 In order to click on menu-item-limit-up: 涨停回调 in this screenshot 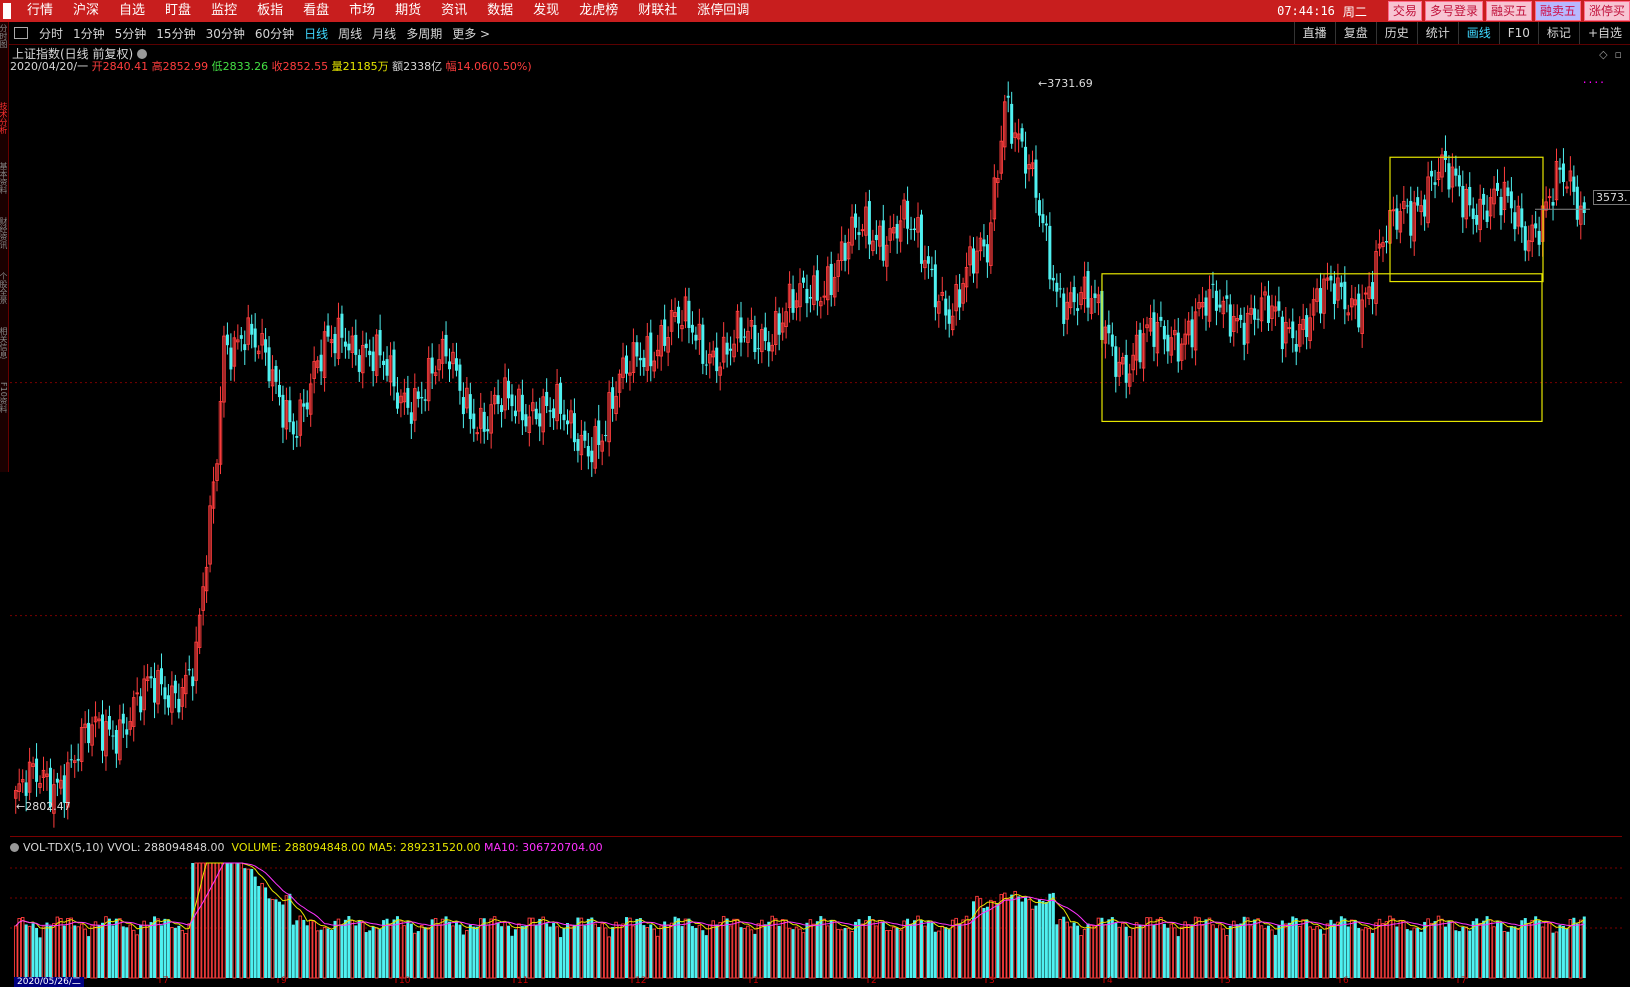, I will do `click(723, 10)`.